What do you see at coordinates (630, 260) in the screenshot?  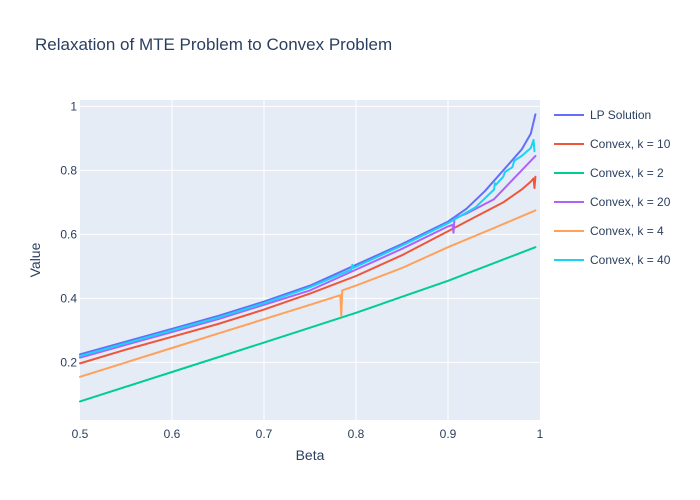 I see `legend-label: Convex, k = 40` at bounding box center [630, 260].